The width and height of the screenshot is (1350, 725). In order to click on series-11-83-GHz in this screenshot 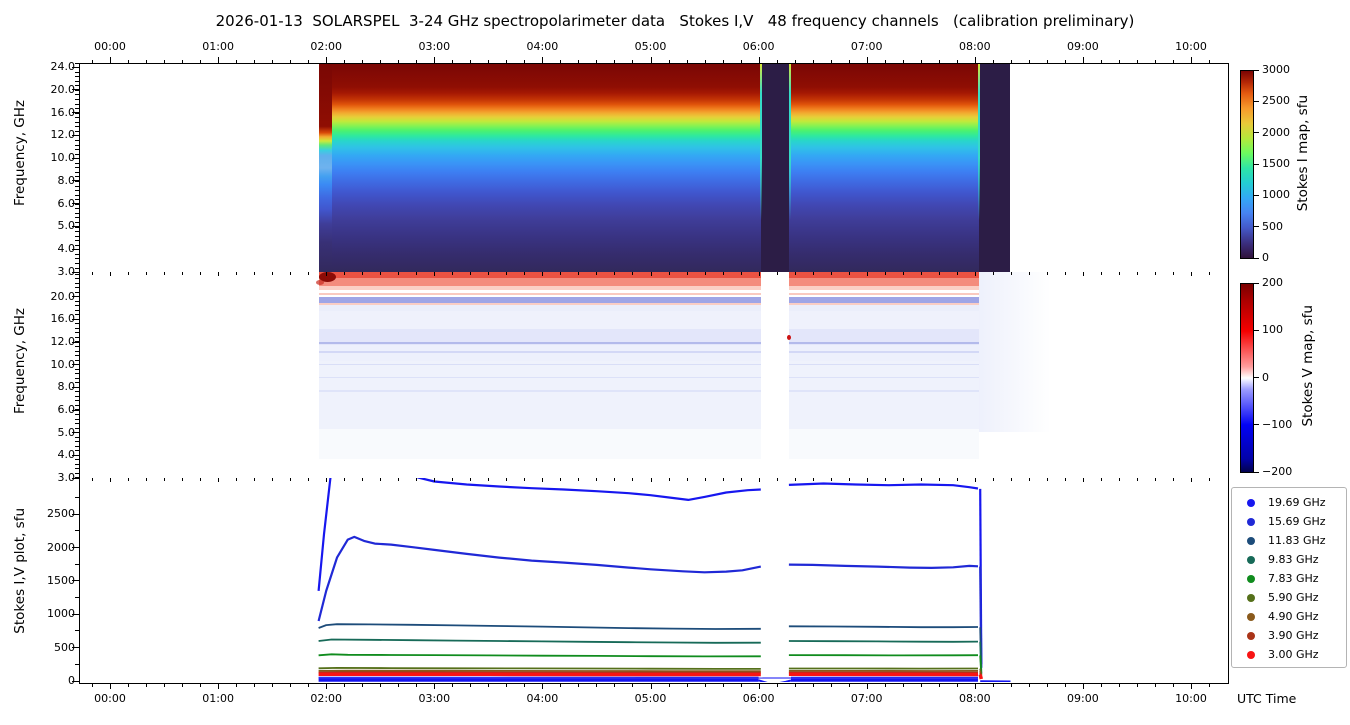, I will do `click(883, 627)`.